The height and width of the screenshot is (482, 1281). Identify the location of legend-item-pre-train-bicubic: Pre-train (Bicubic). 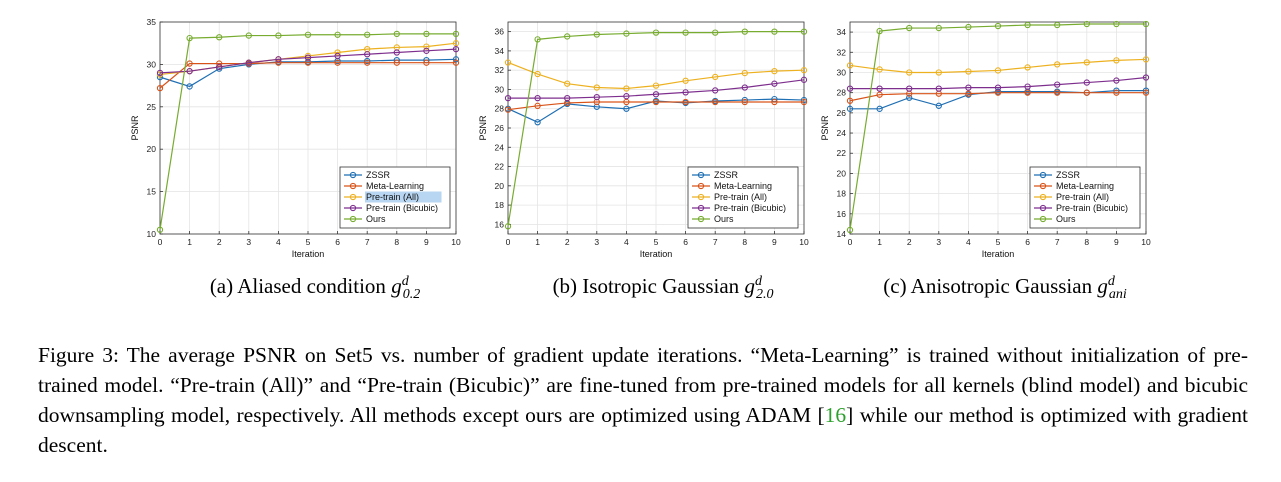
(391, 208).